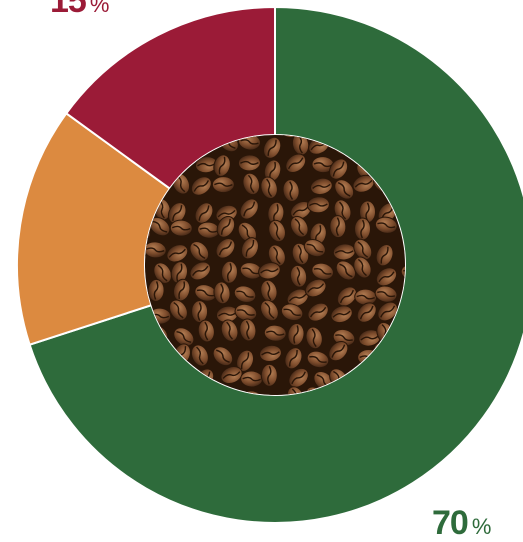  I want to click on slice-label-70-value: 70, so click(450, 523).